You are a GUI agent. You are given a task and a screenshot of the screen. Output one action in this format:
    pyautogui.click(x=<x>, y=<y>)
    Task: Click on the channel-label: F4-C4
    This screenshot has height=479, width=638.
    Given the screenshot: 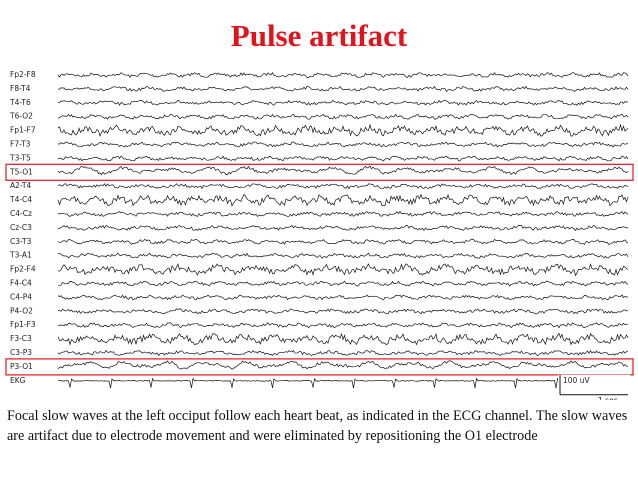 What is the action you would take?
    pyautogui.click(x=21, y=283)
    